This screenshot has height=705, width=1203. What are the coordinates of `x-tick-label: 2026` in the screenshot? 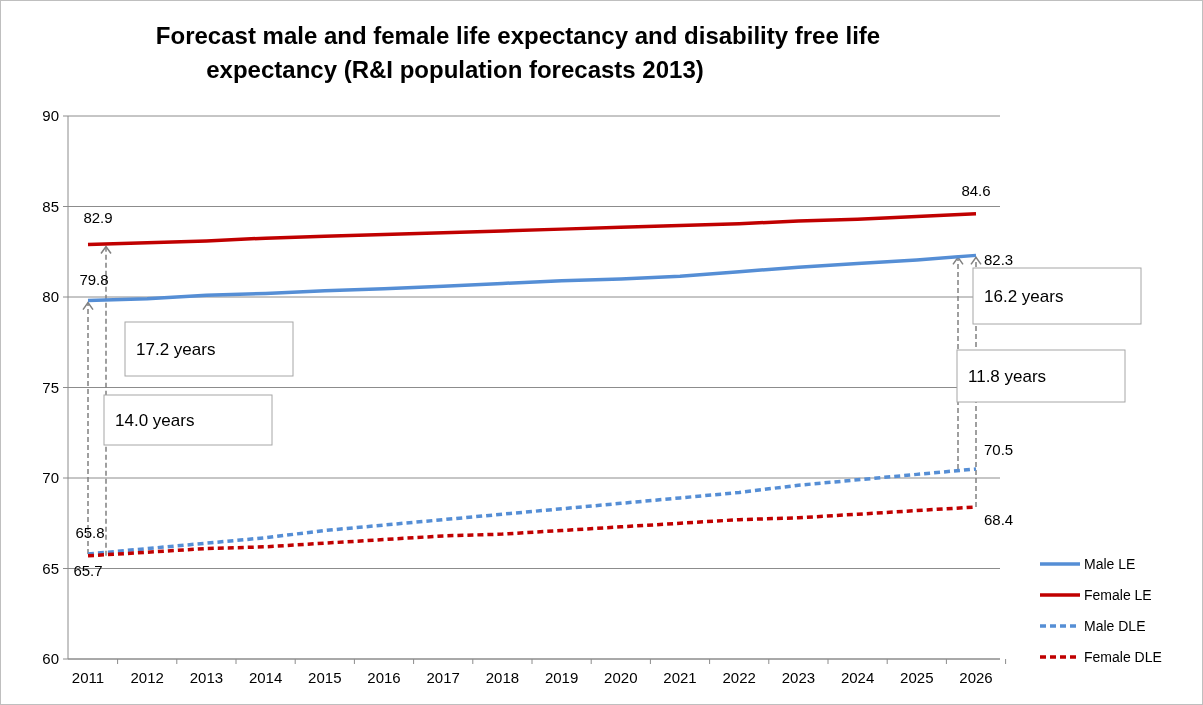 It's located at (976, 677).